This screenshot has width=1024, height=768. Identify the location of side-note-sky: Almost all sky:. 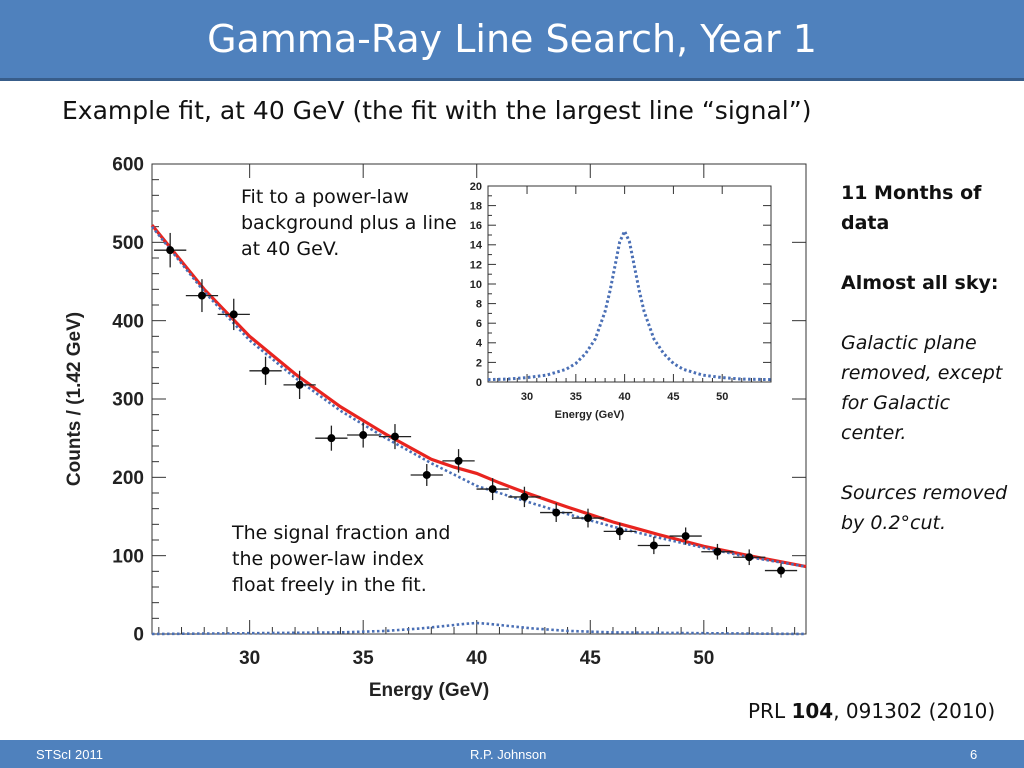
(920, 283).